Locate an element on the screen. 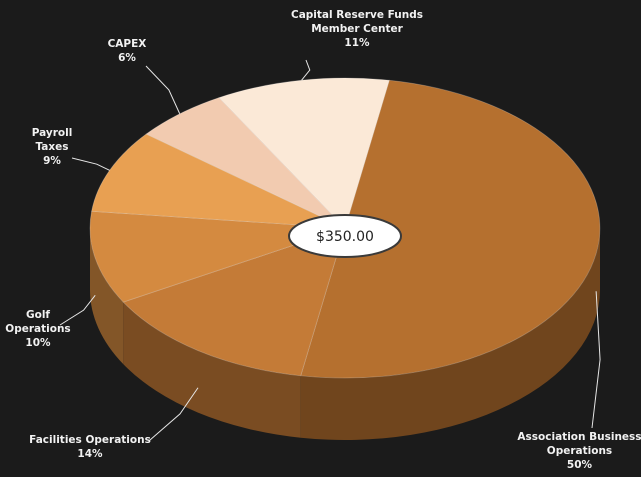 This screenshot has width=641, height=477. slice-label: Golf Operations 10% is located at coordinates (38, 329).